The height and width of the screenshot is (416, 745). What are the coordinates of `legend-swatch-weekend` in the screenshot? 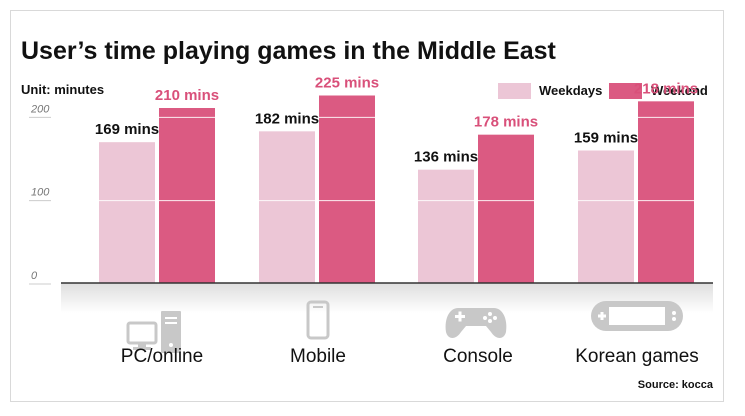 It's located at (625, 91).